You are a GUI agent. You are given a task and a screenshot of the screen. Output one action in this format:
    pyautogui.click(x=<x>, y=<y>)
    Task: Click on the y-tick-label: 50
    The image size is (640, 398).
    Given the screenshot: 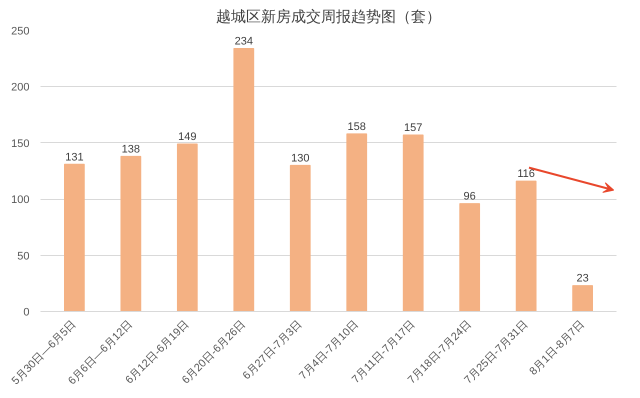 What is the action you would take?
    pyautogui.click(x=23, y=256)
    